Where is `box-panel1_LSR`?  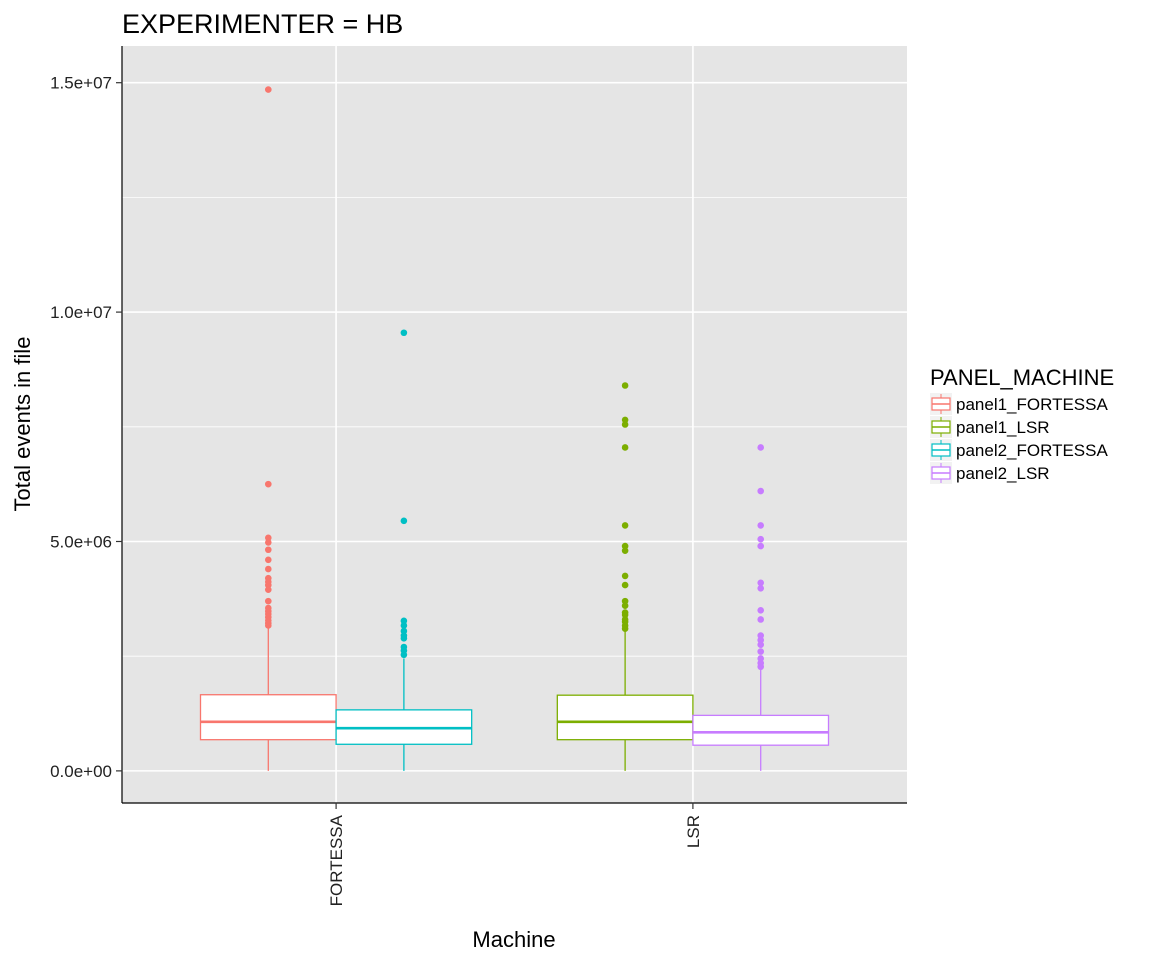 box-panel1_LSR is located at coordinates (625, 576).